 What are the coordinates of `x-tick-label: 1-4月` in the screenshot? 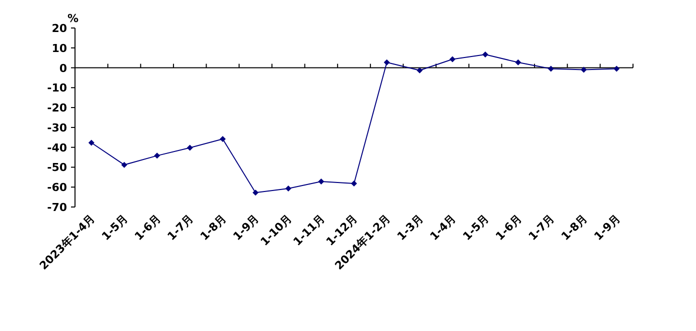 It's located at (443, 227).